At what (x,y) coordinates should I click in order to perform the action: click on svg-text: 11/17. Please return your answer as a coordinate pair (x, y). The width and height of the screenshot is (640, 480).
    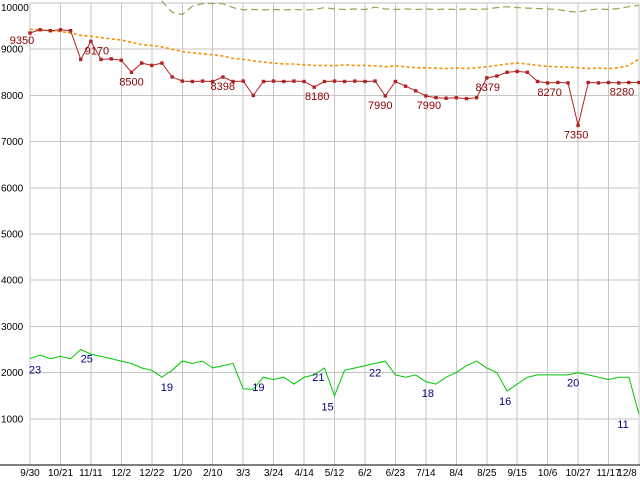
    Looking at the image, I should click on (608, 473).